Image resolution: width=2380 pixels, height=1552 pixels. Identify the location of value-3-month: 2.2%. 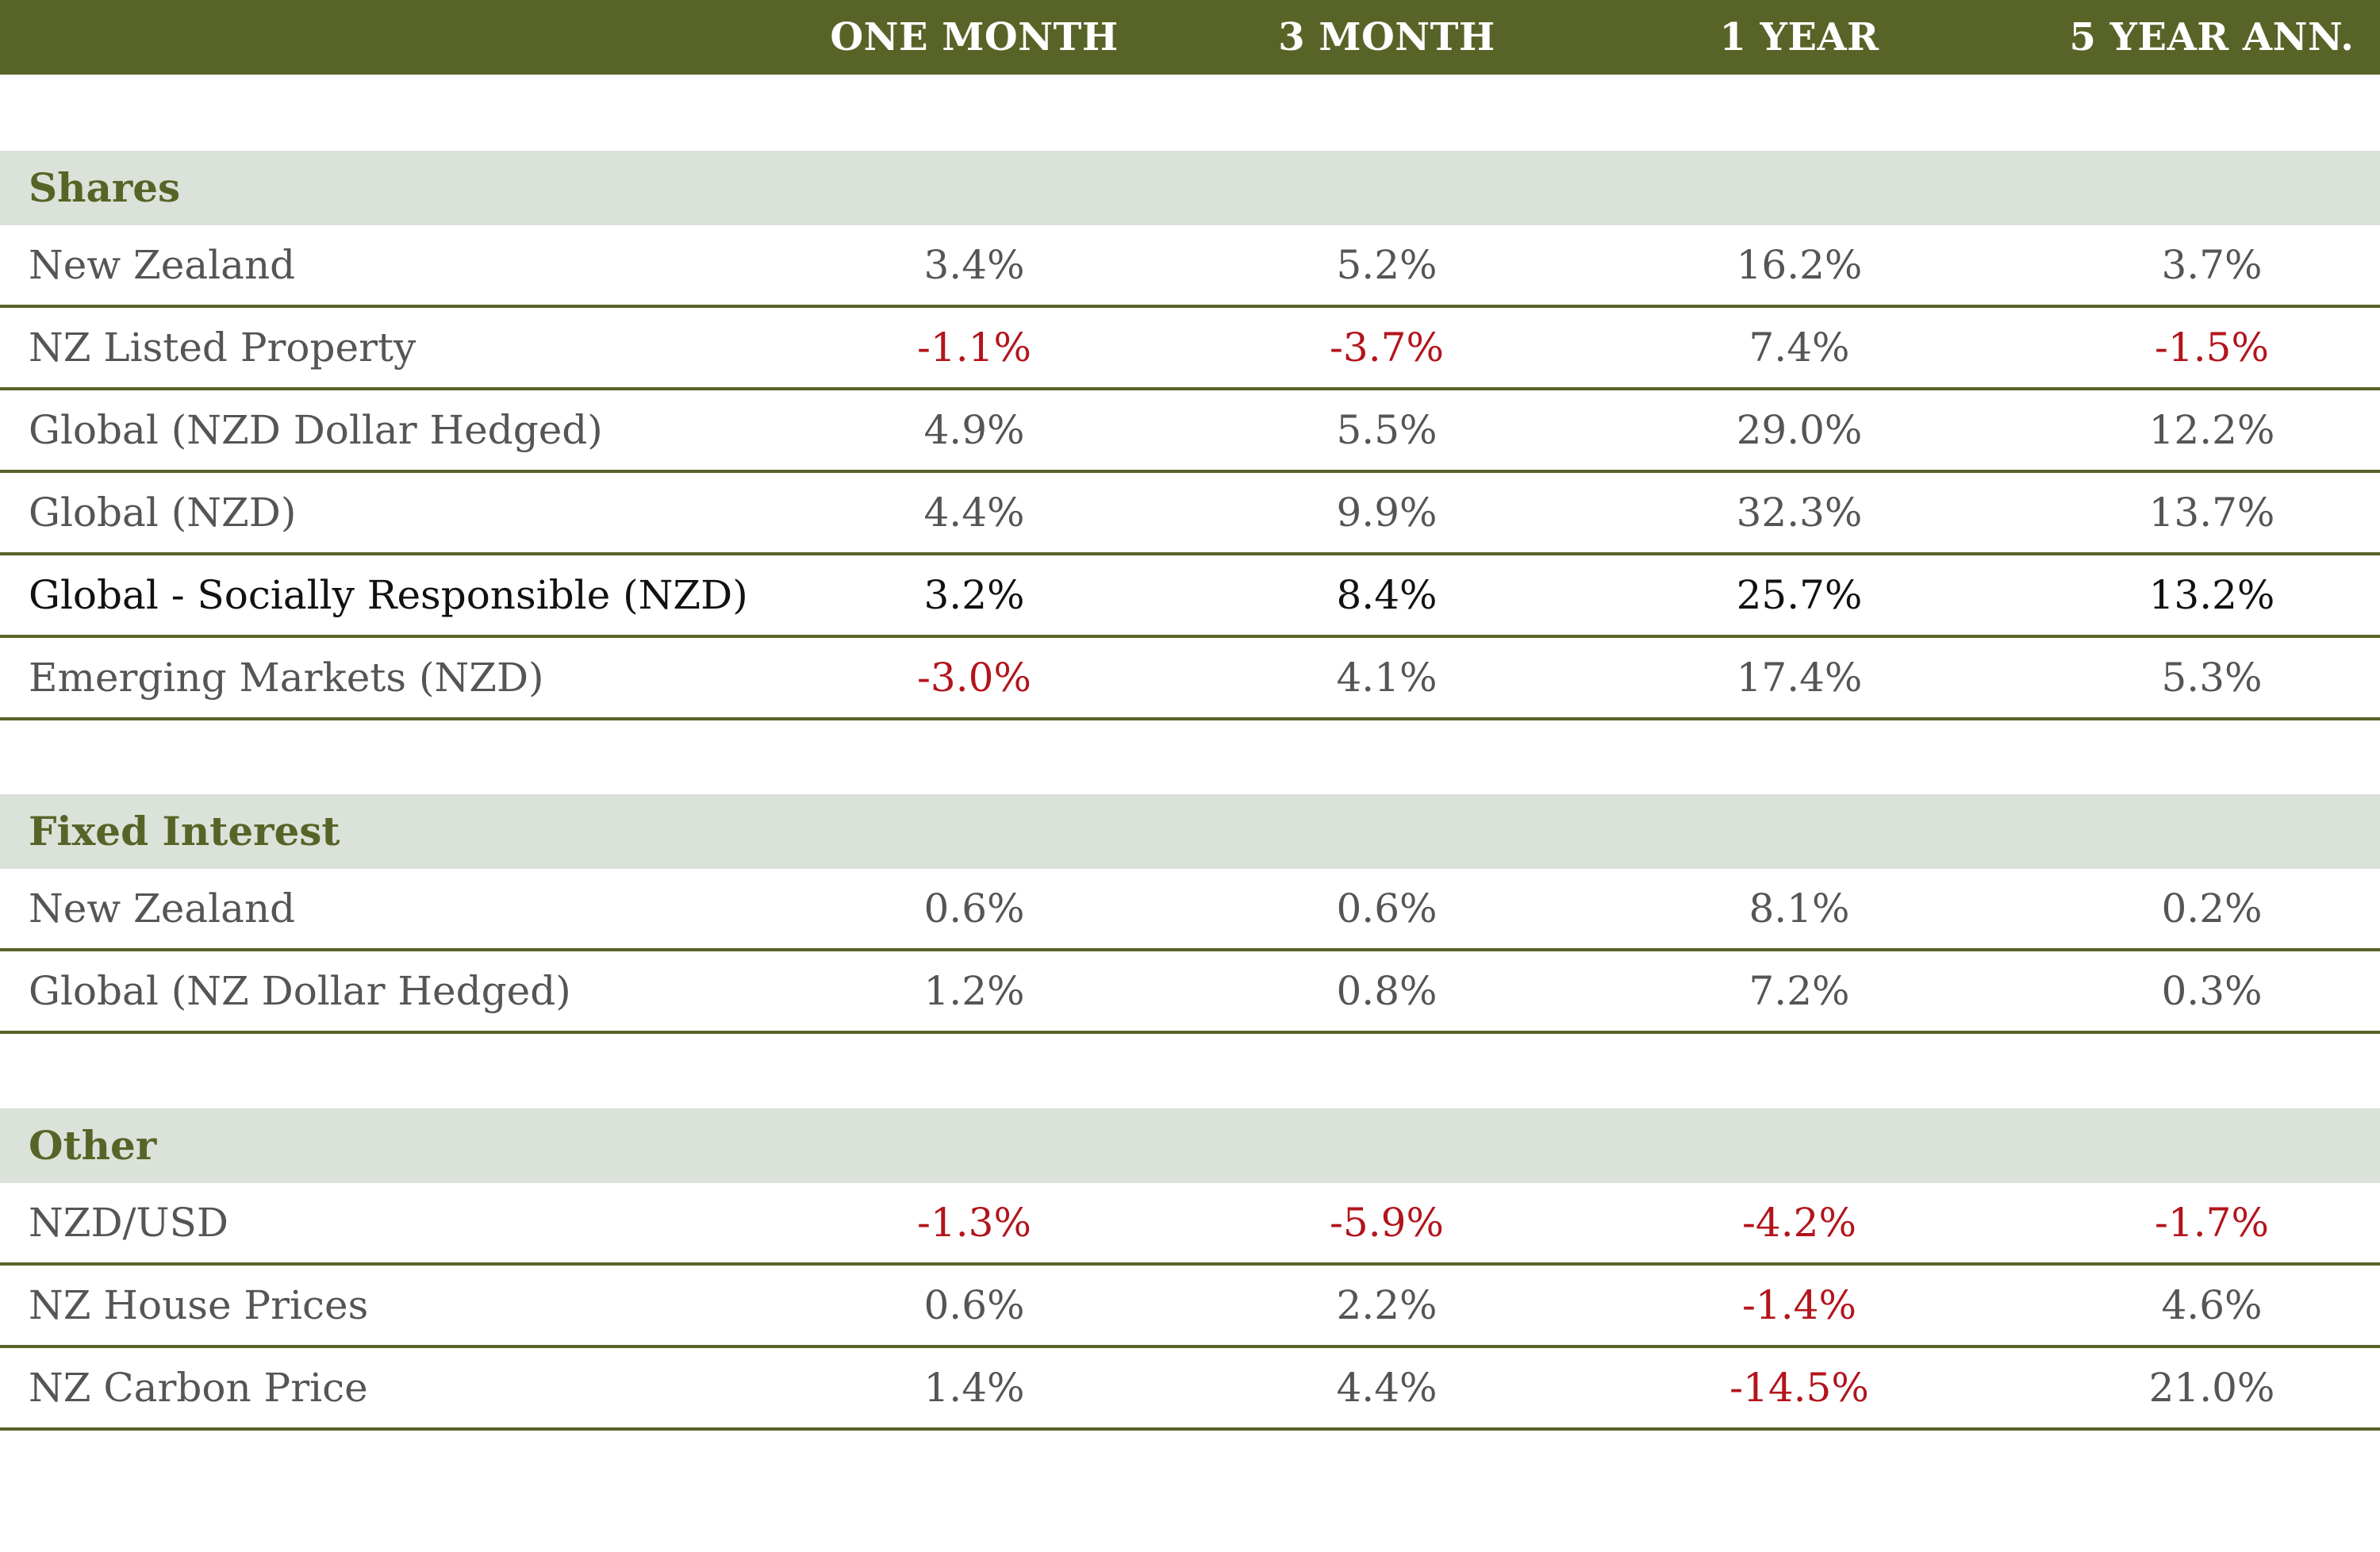
(1387, 1305).